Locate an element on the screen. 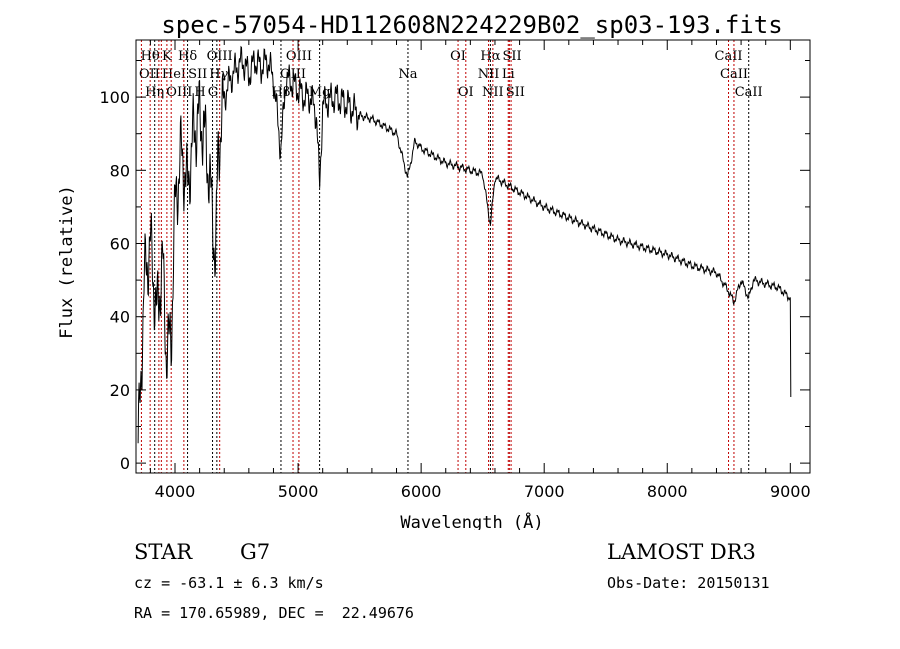 This screenshot has width=900, height=649. ra-dec: RA = 170.65989, DEC = 22.49676 is located at coordinates (274, 613).